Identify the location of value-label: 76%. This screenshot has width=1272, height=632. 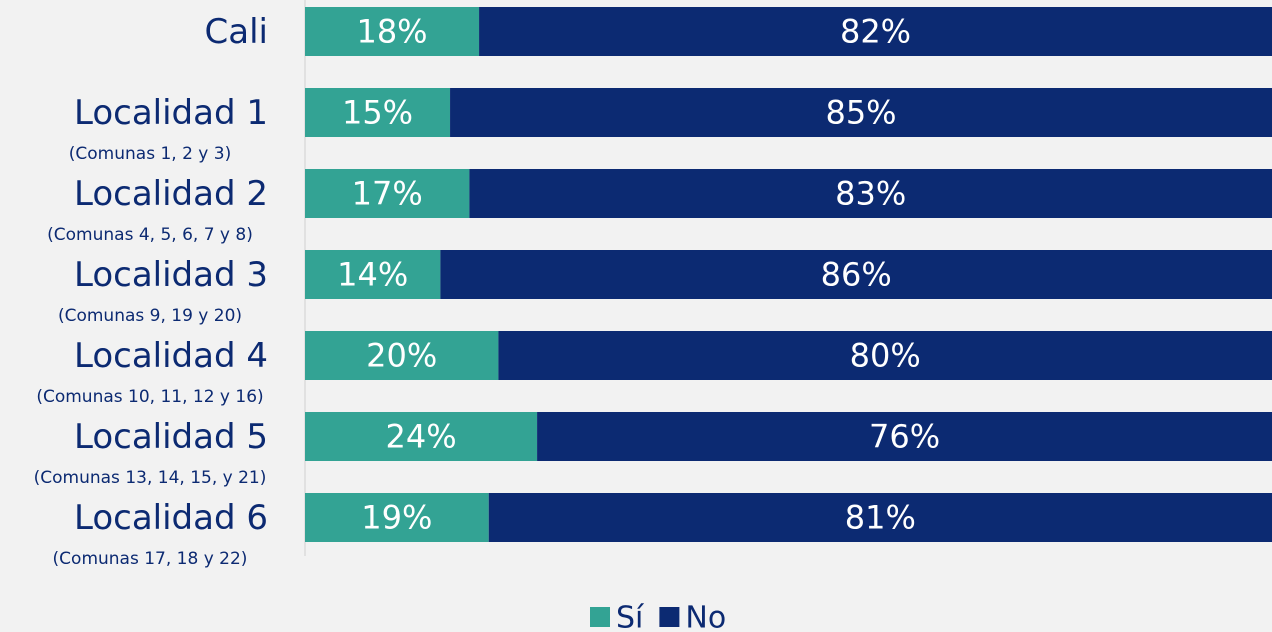
(904, 437).